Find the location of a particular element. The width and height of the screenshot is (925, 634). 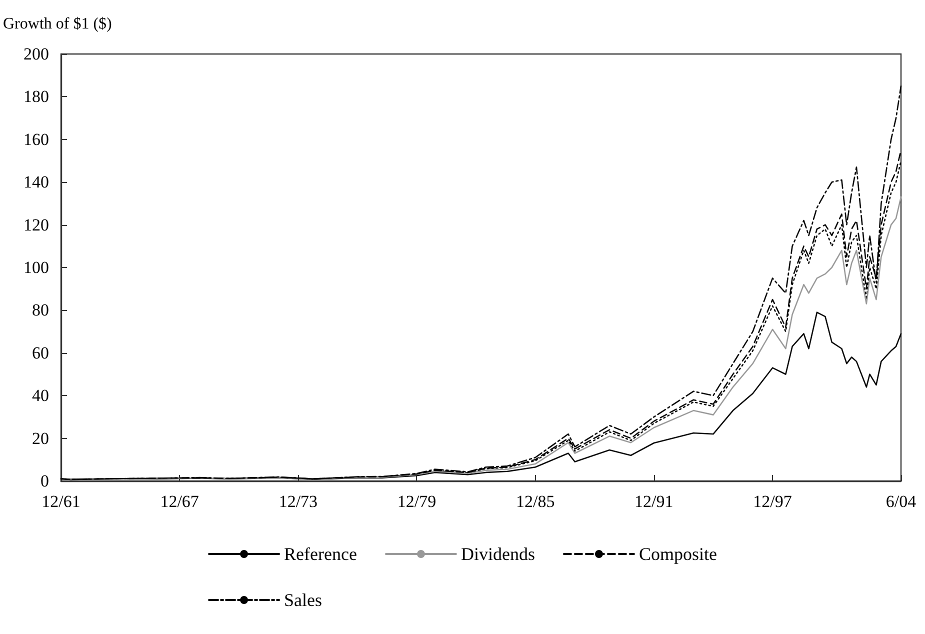

x-tick-label: 12/79 is located at coordinates (416, 501).